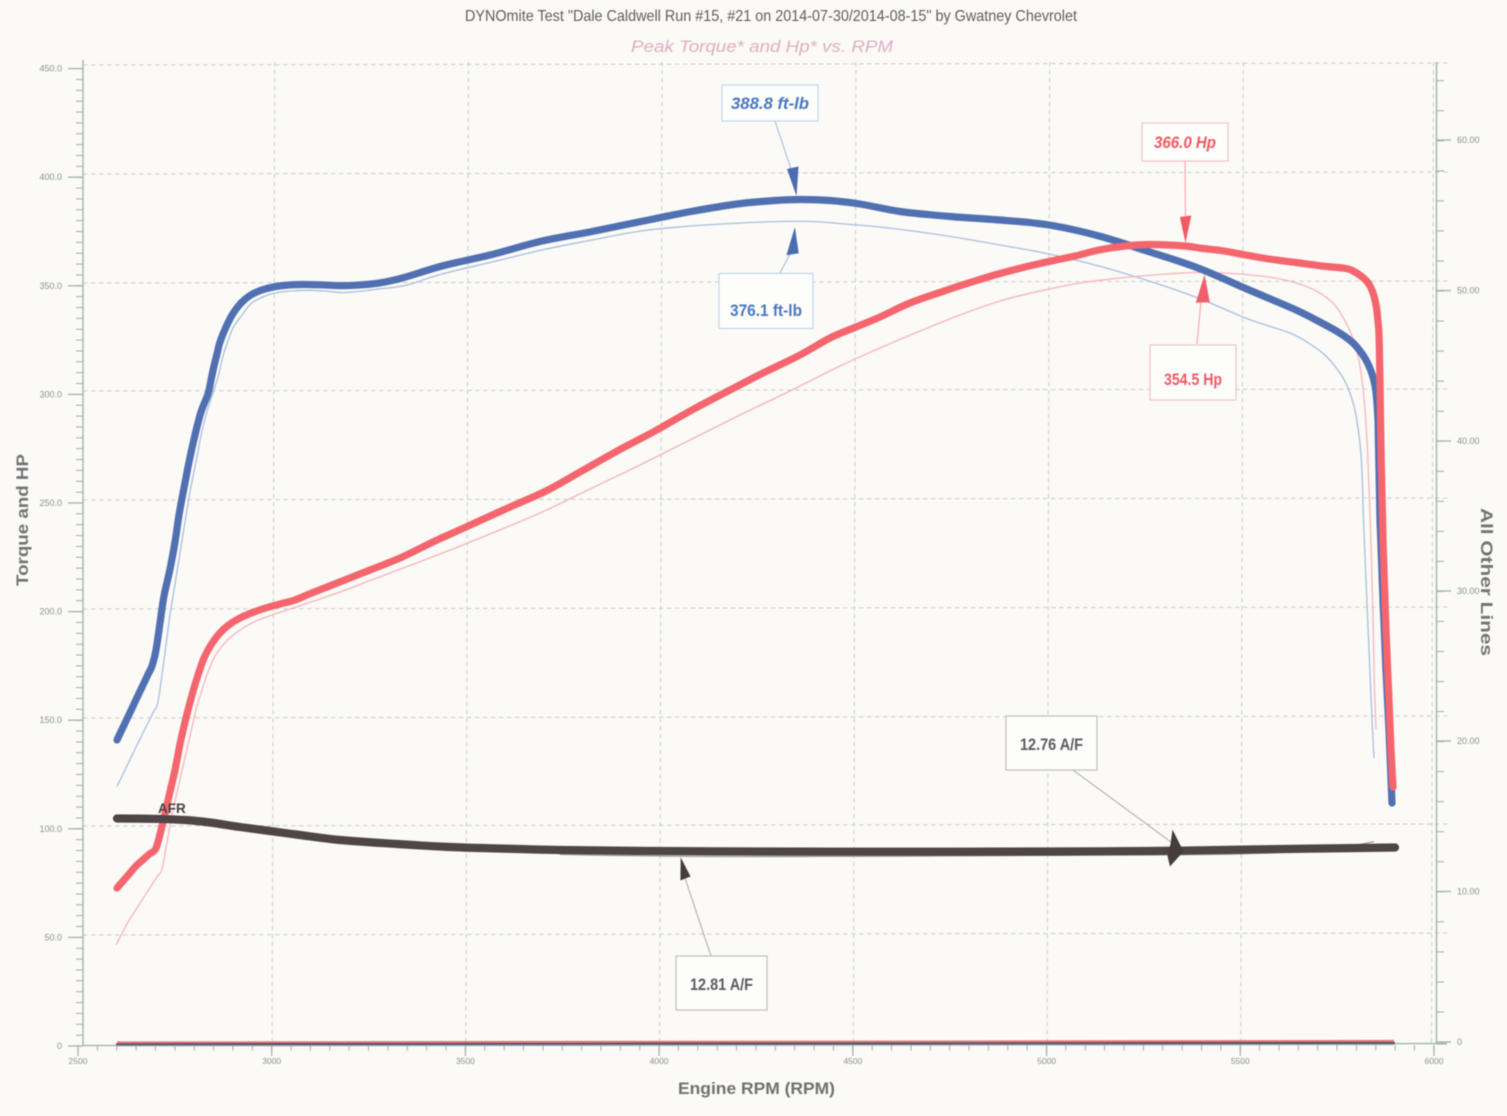 This screenshot has width=1507, height=1116. I want to click on svg-text: 376.1 ft-lb, so click(766, 311).